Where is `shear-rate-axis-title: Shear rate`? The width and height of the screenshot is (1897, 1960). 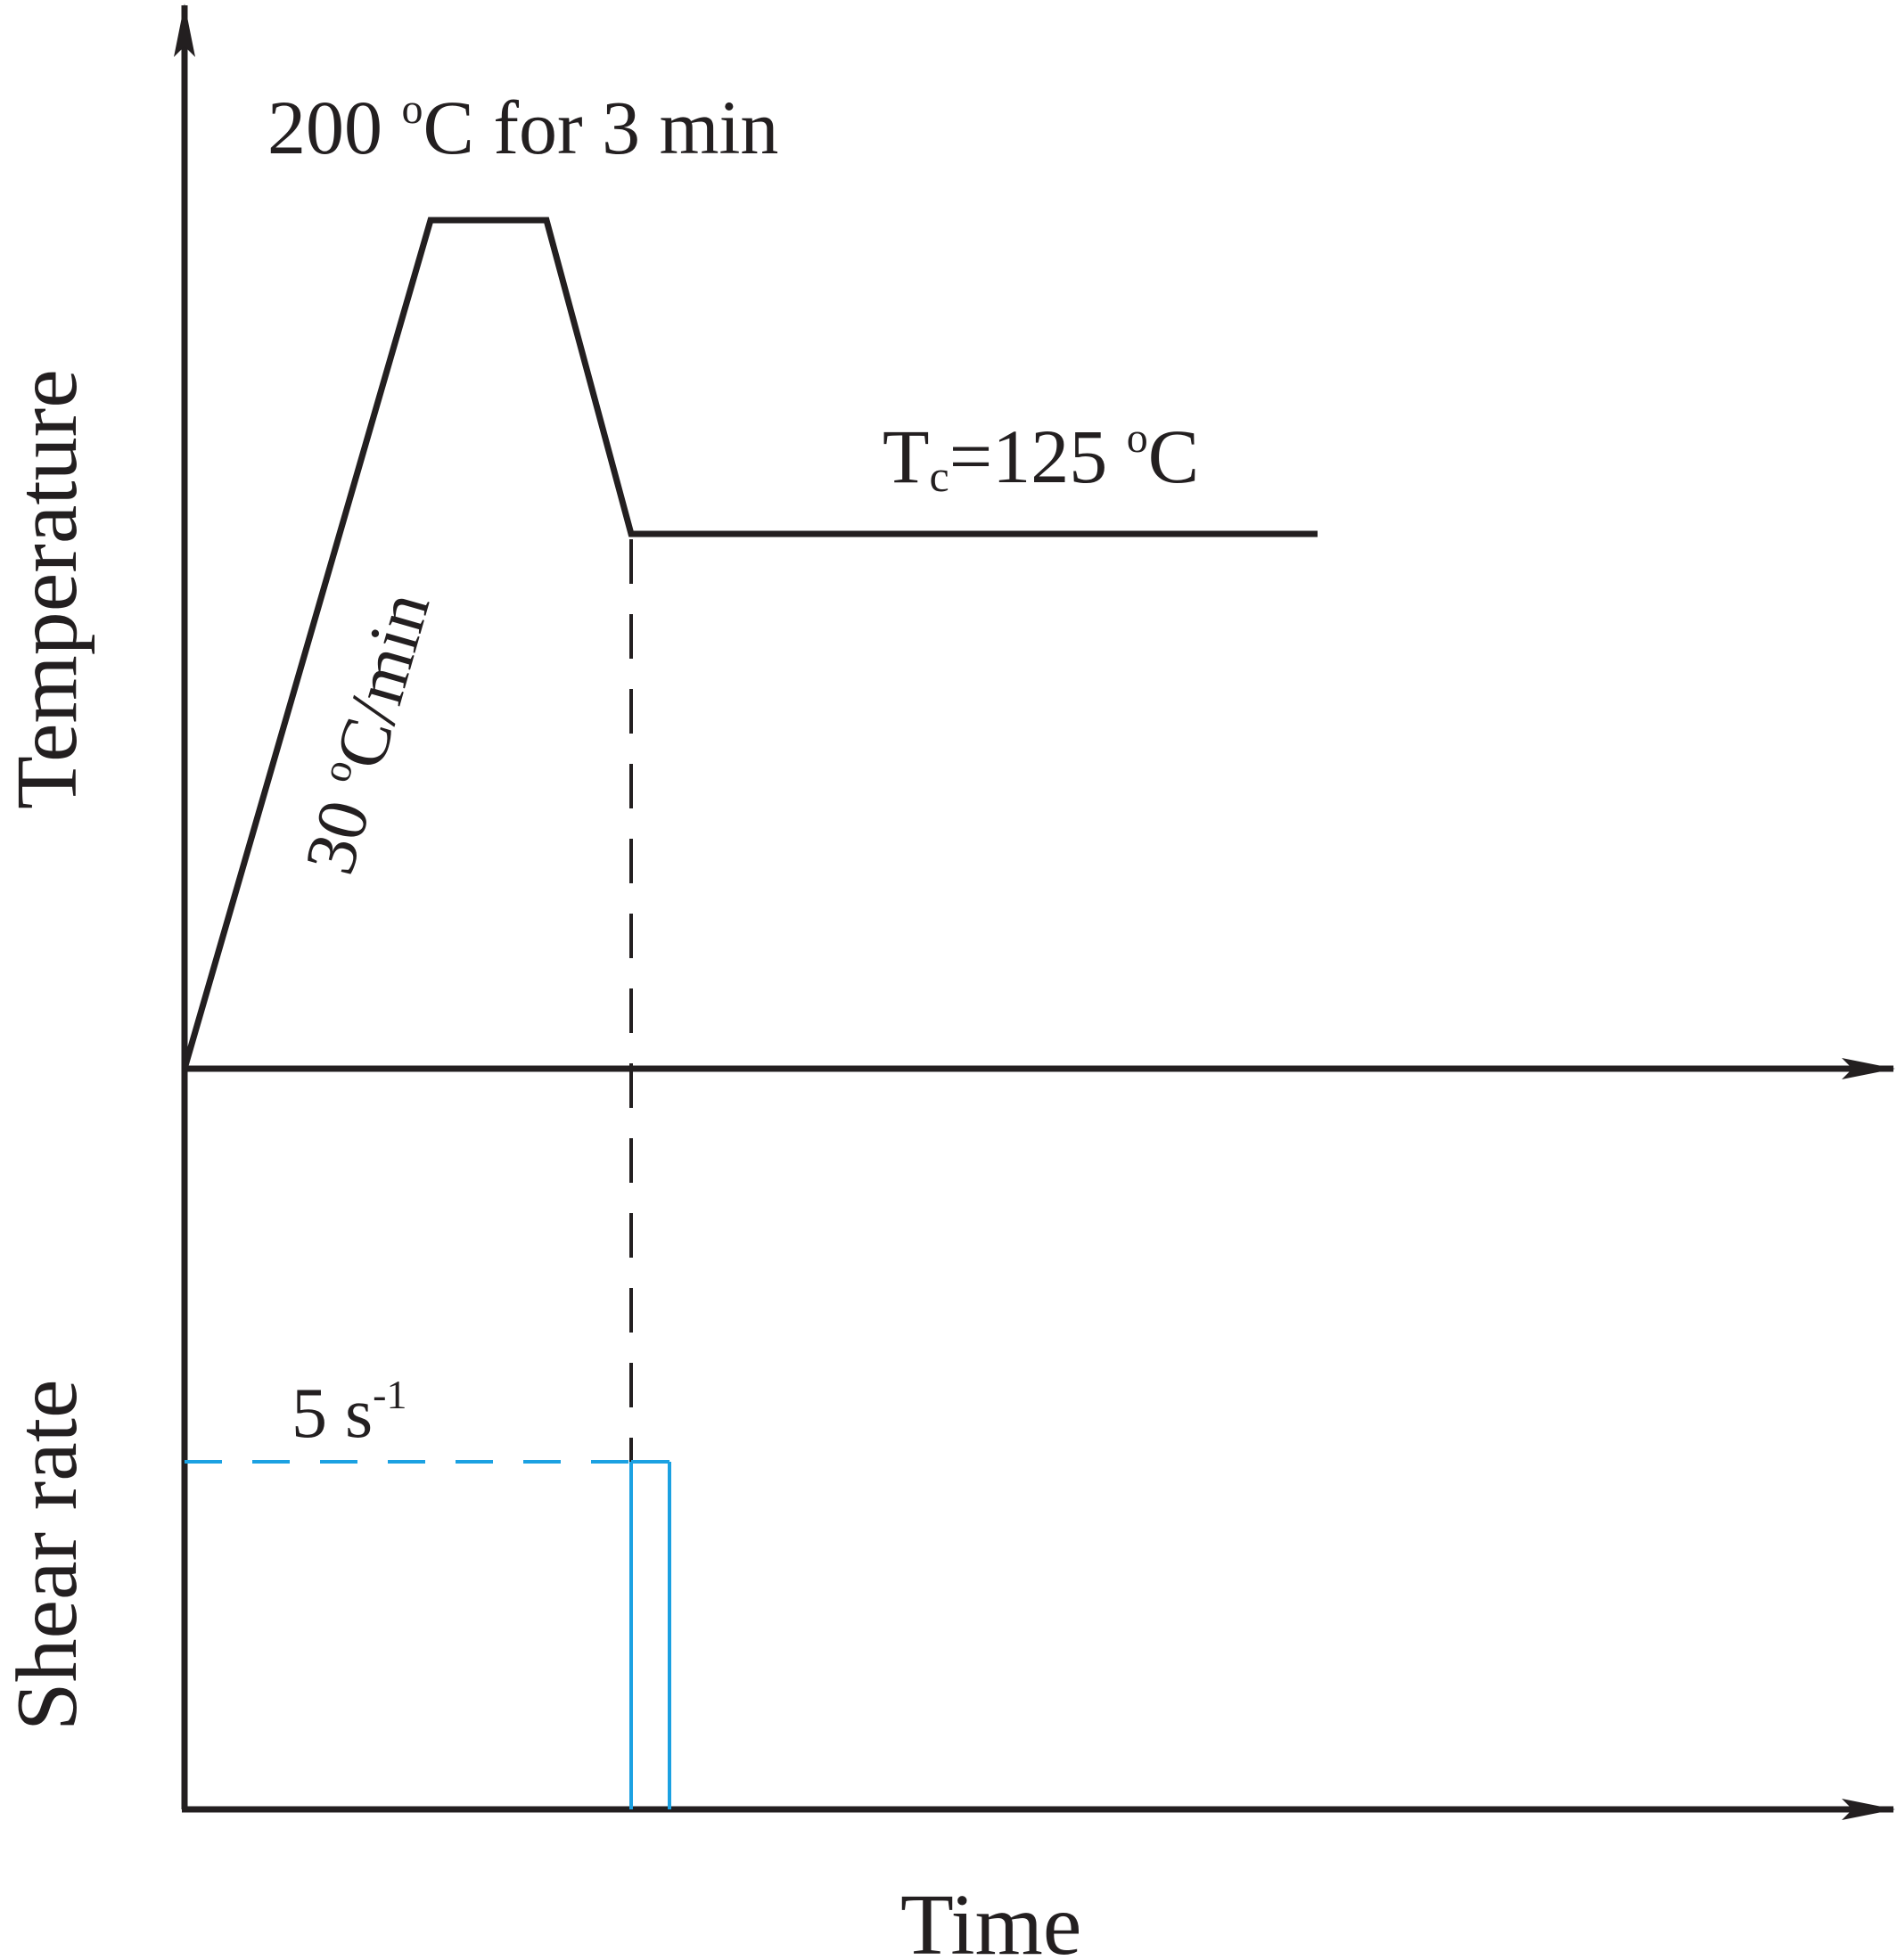
shear-rate-axis-title: Shear rate is located at coordinates (47, 1556).